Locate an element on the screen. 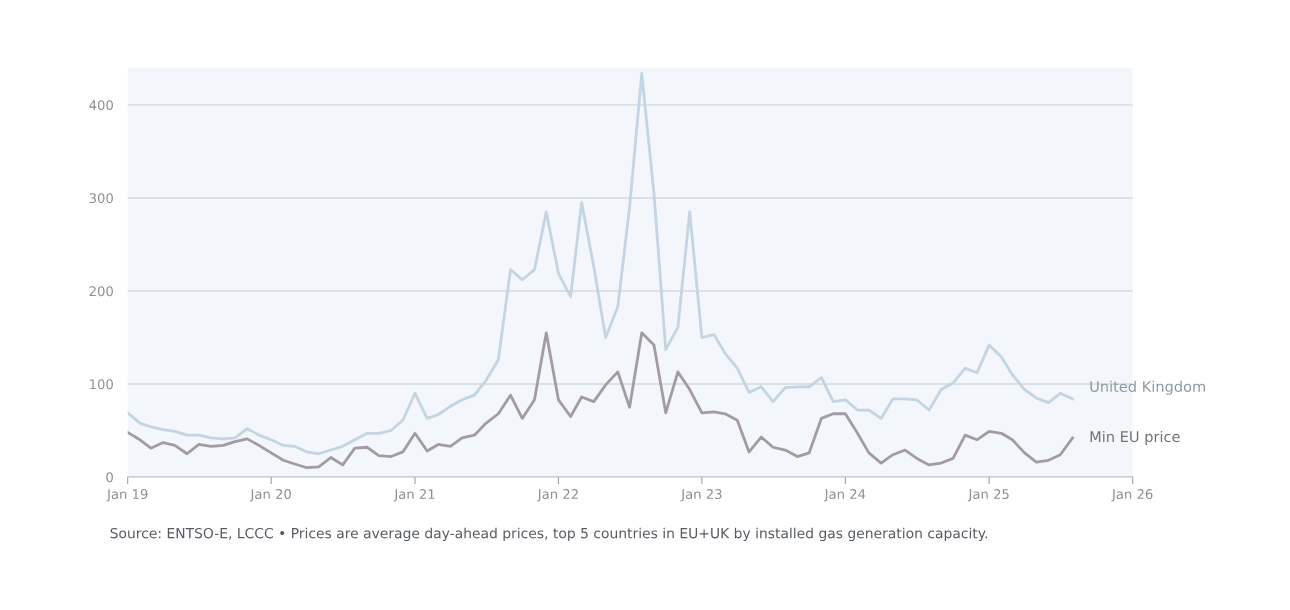 The image size is (1290, 610). series-label: United Kingdom is located at coordinates (1147, 387).